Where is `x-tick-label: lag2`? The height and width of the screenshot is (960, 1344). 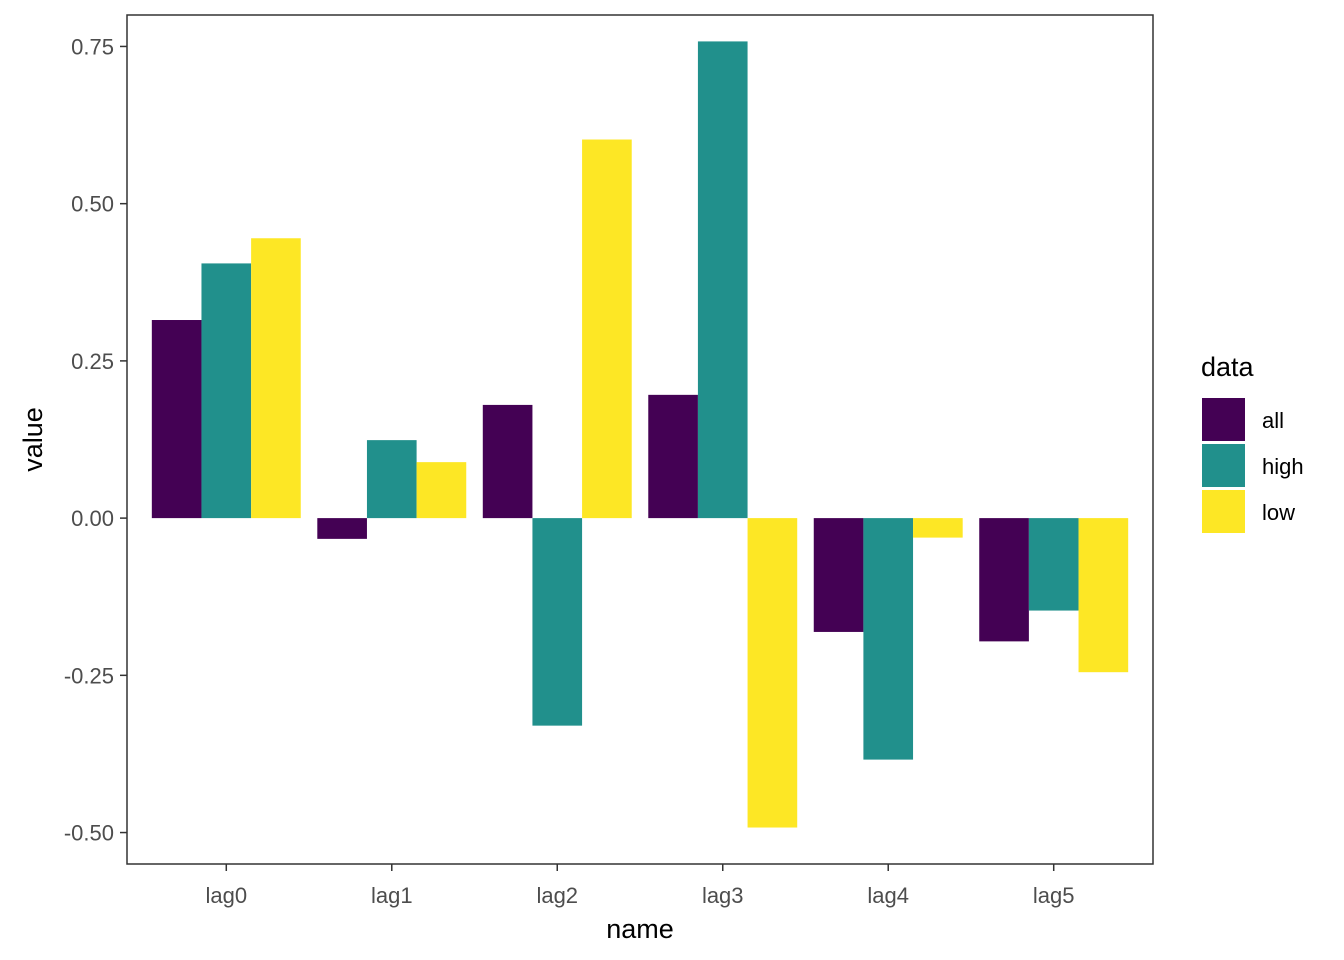
x-tick-label: lag2 is located at coordinates (557, 895).